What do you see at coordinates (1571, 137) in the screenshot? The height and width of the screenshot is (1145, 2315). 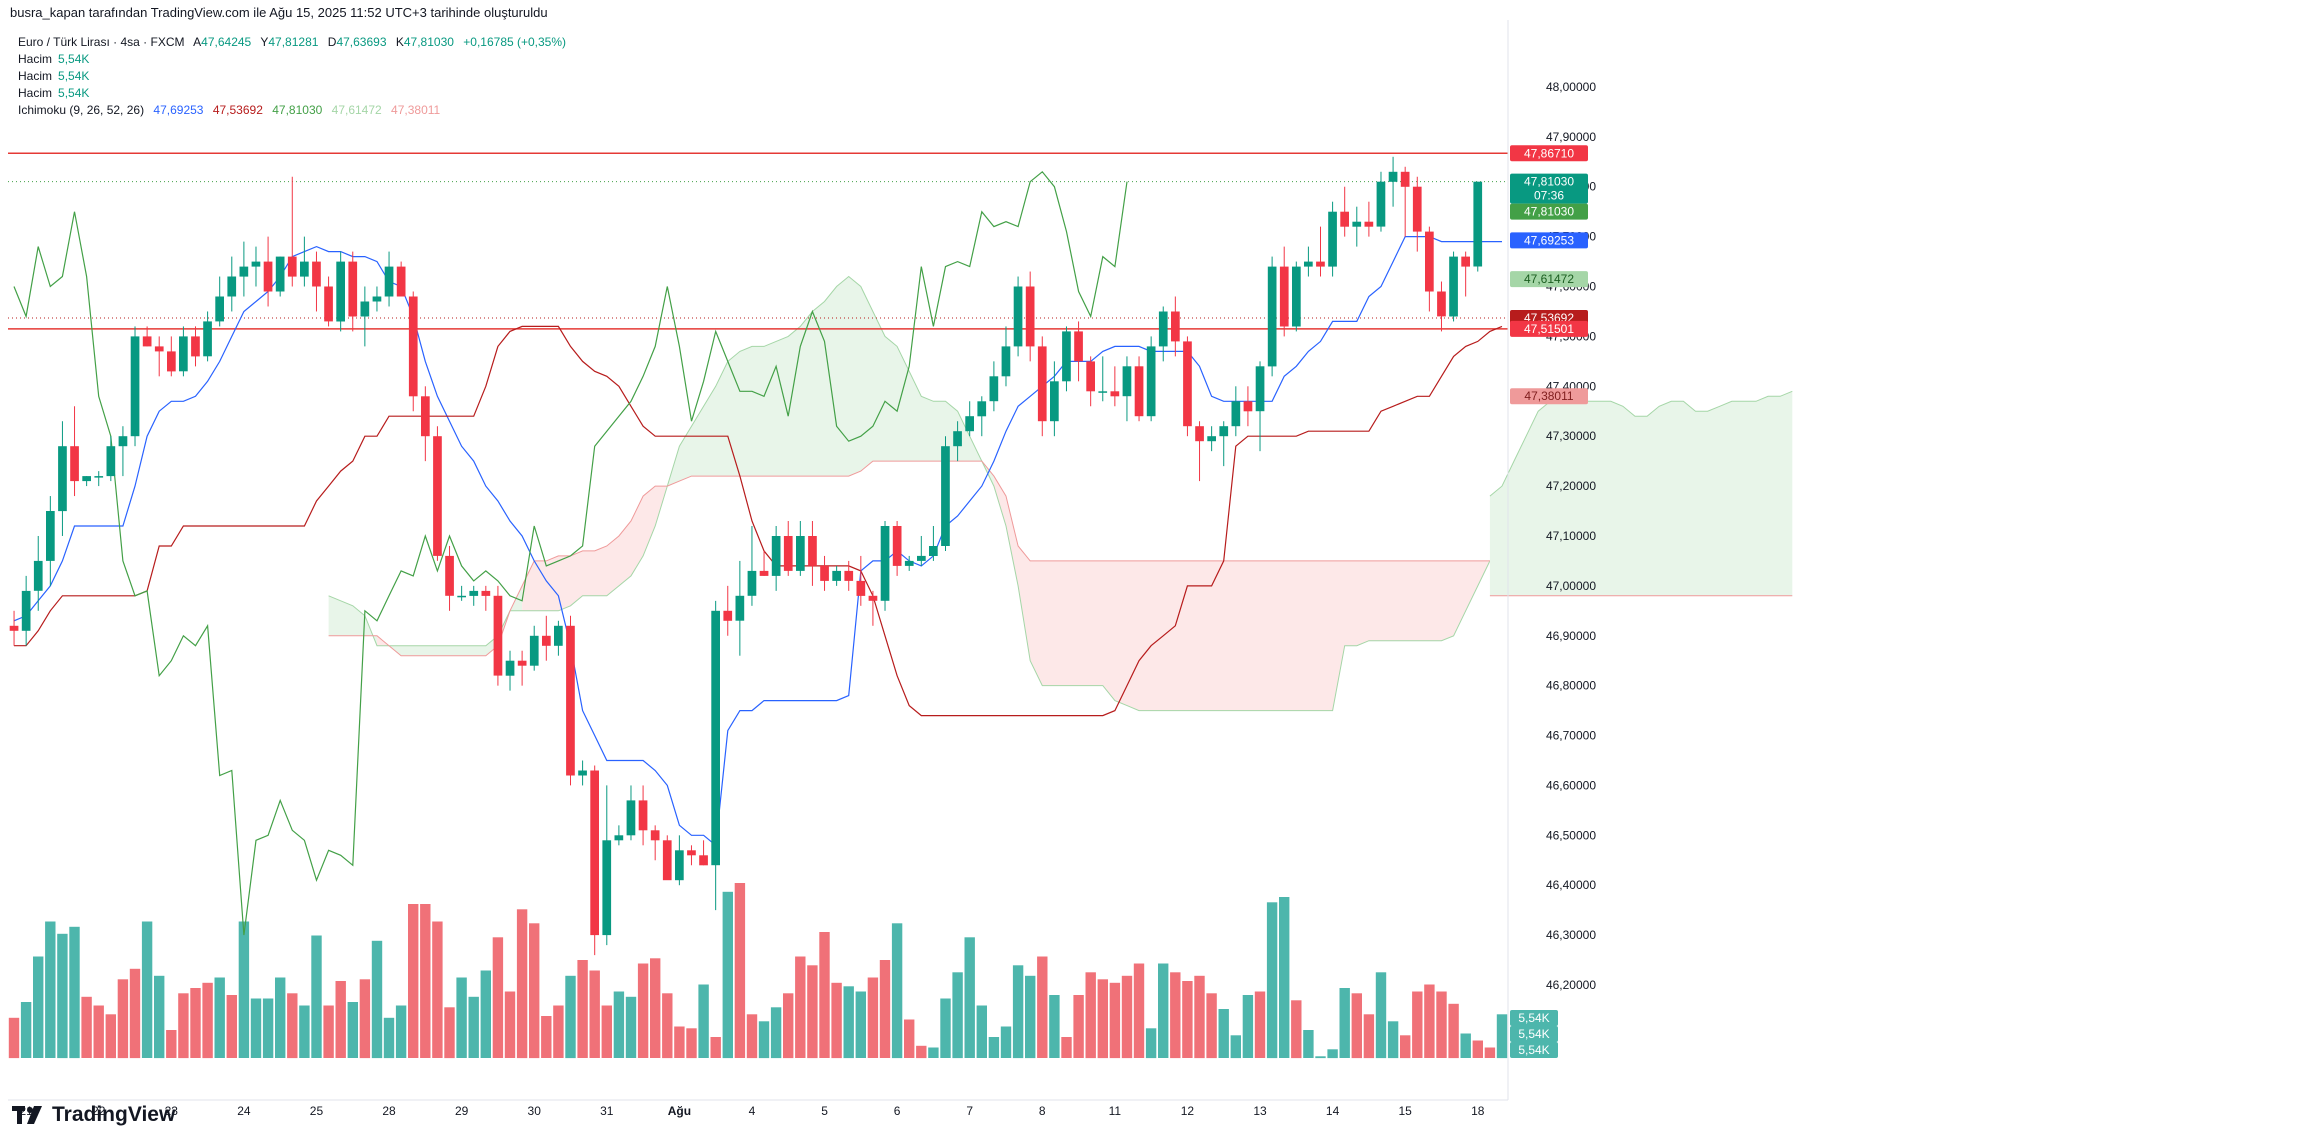 I see `price-tick-label: 47,90000` at bounding box center [1571, 137].